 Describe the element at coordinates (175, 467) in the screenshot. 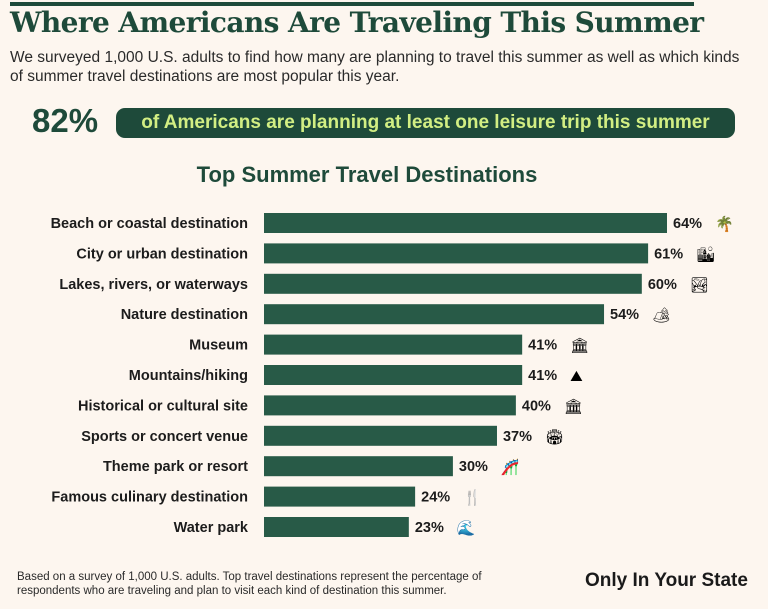

I see `category-label: Theme park or resort` at that location.